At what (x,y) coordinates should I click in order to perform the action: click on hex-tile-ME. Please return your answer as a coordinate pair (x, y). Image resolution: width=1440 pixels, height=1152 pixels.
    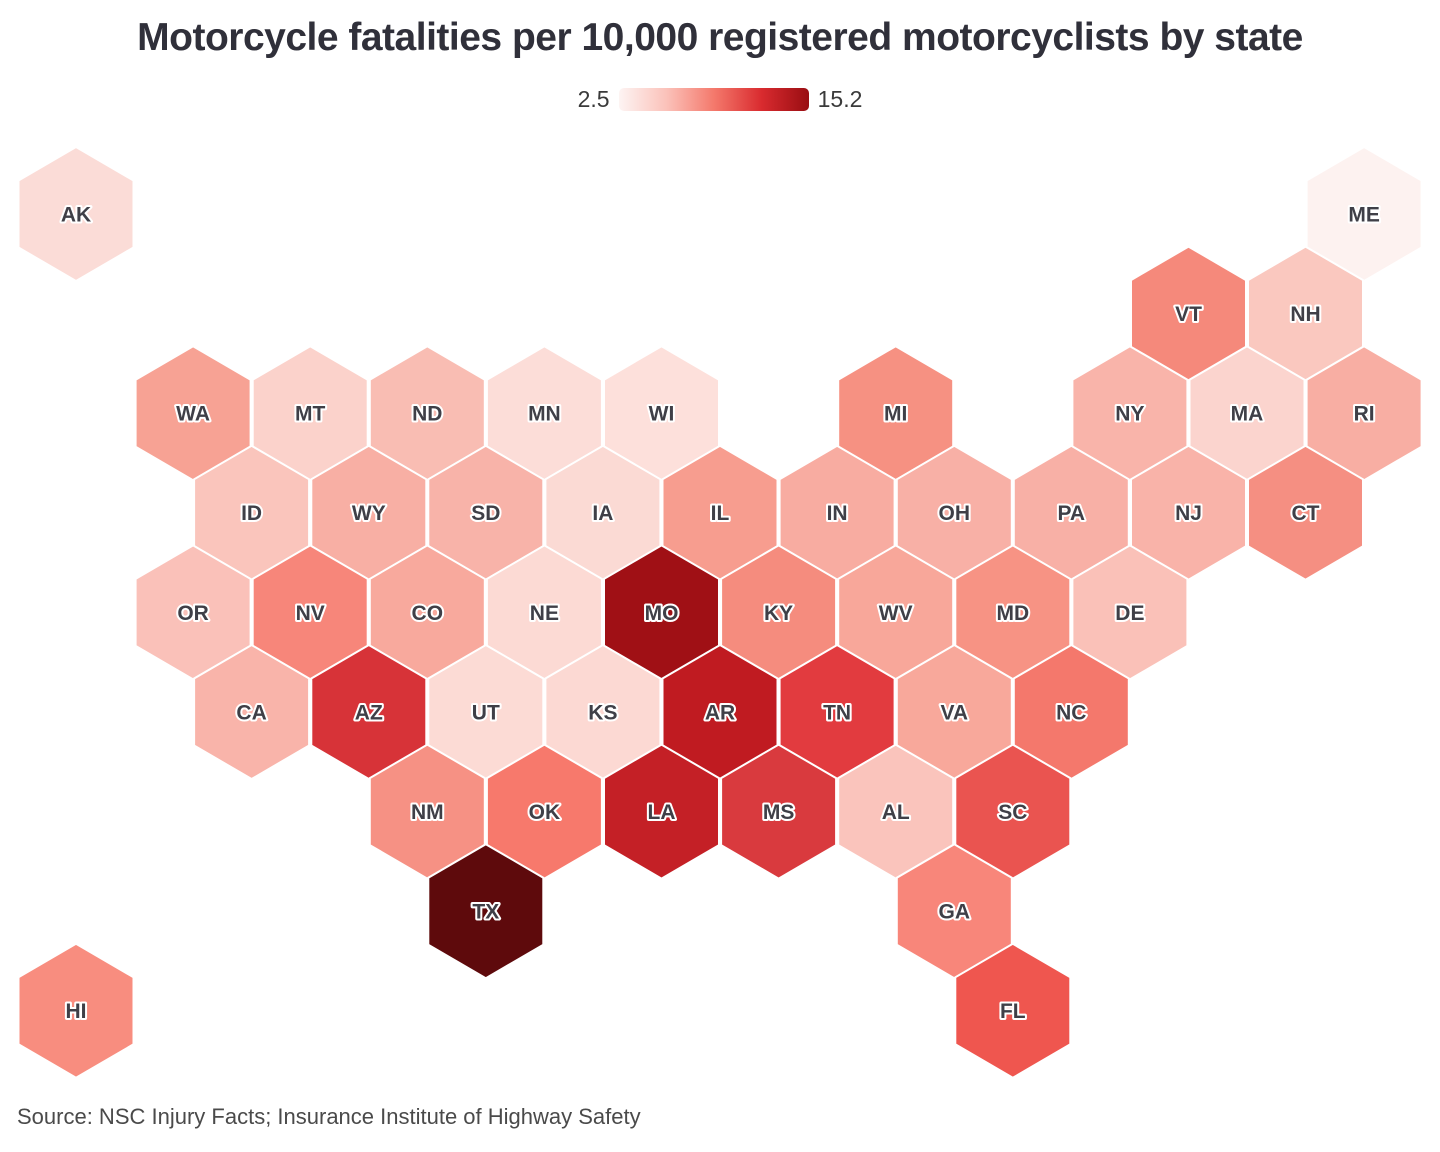
    Looking at the image, I should click on (1364, 214).